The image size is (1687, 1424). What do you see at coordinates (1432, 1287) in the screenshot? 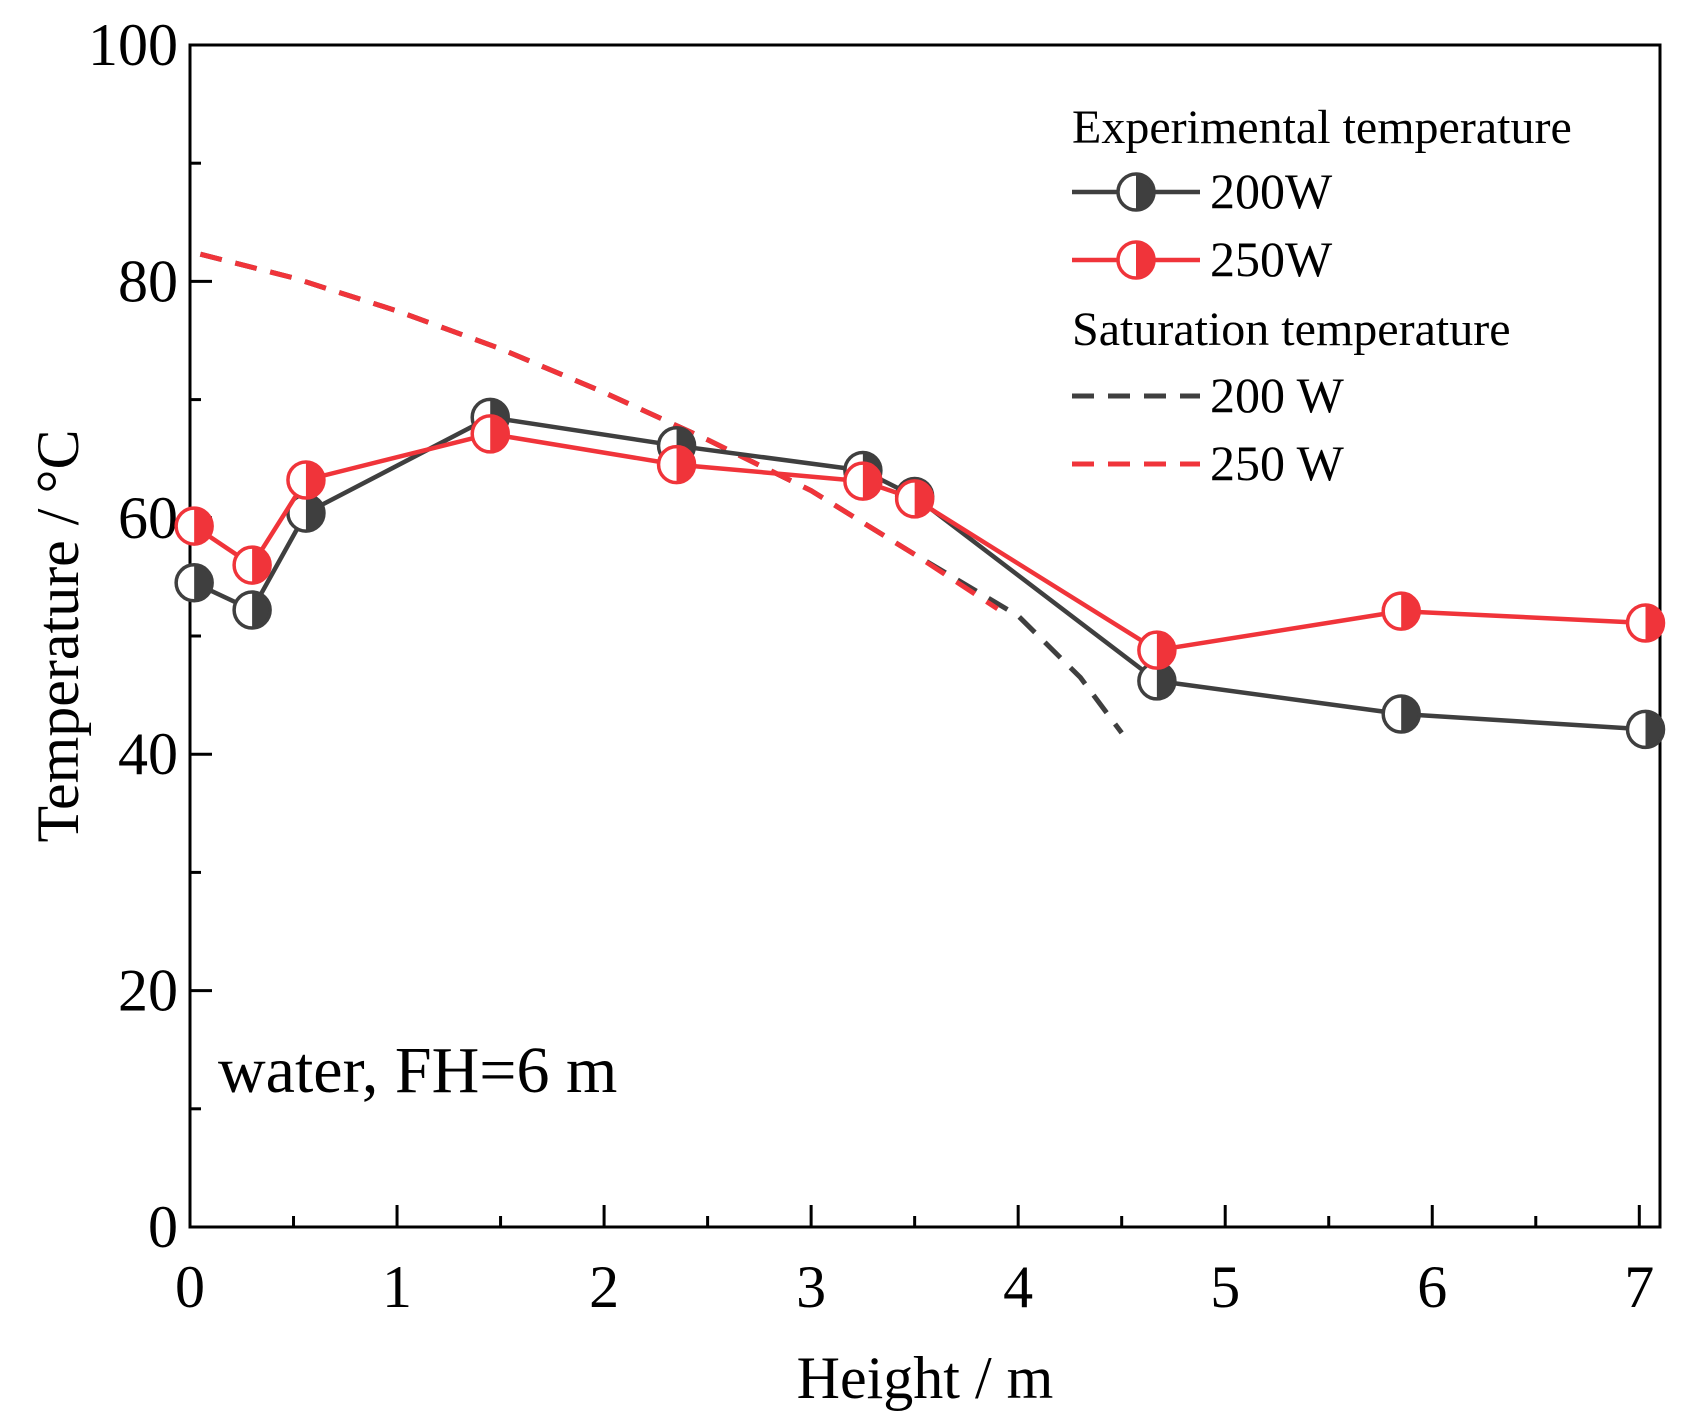
I see `x-tick-label: 6` at bounding box center [1432, 1287].